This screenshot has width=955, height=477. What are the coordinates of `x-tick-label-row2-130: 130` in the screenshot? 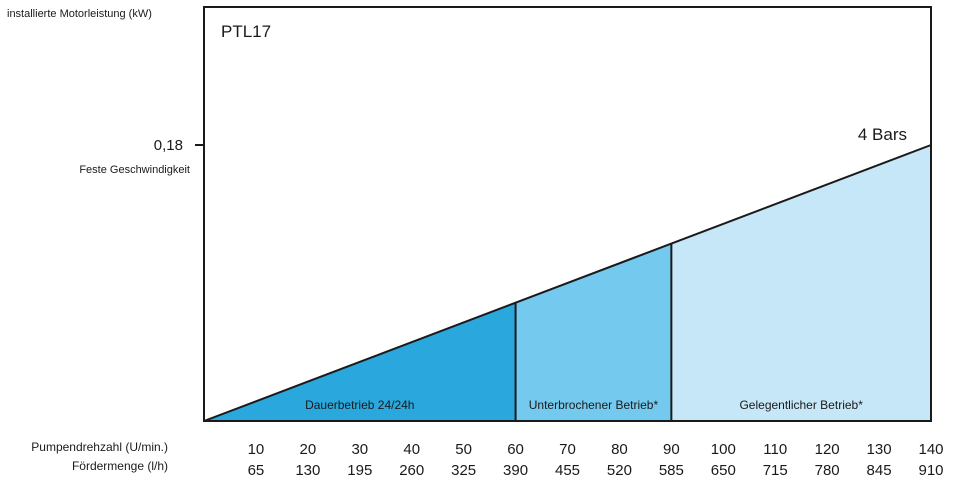 It's located at (307, 469).